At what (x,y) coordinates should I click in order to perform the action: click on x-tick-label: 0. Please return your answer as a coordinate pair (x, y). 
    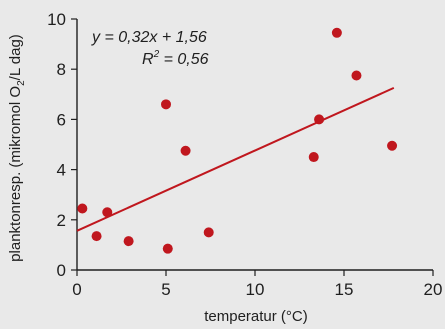
    Looking at the image, I should click on (76, 289).